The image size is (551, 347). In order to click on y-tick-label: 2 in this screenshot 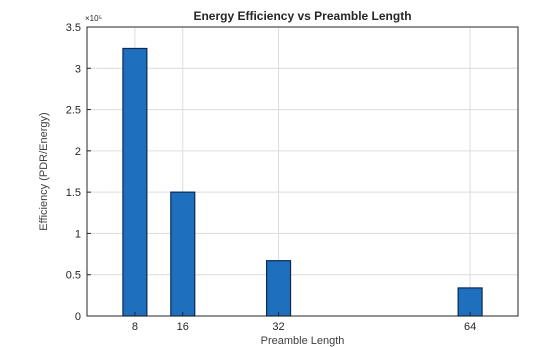, I will do `click(78, 152)`.